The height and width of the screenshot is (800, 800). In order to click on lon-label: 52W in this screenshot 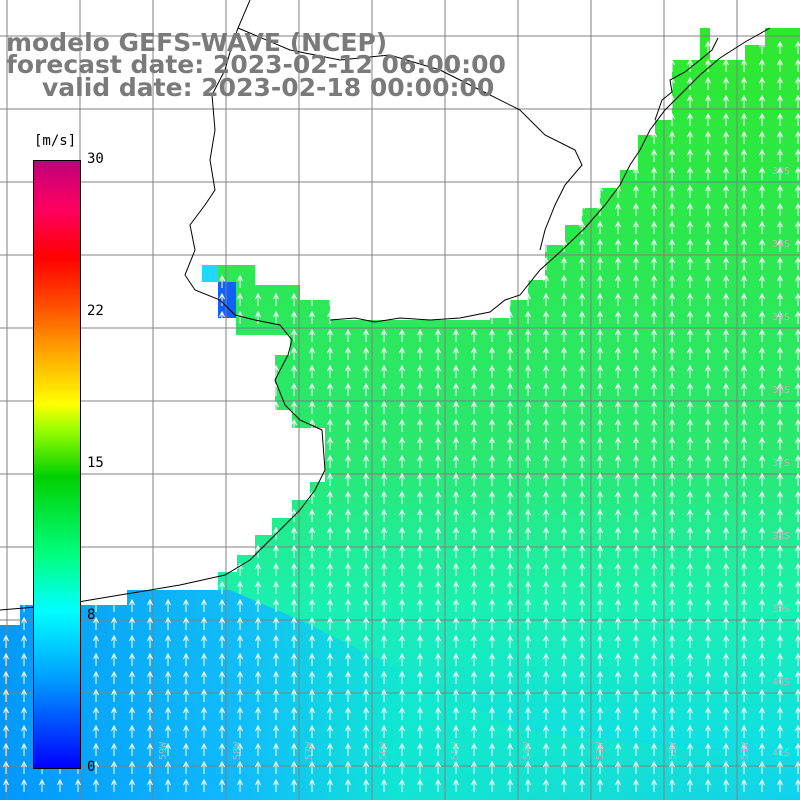, I will do `click(673, 750)`.